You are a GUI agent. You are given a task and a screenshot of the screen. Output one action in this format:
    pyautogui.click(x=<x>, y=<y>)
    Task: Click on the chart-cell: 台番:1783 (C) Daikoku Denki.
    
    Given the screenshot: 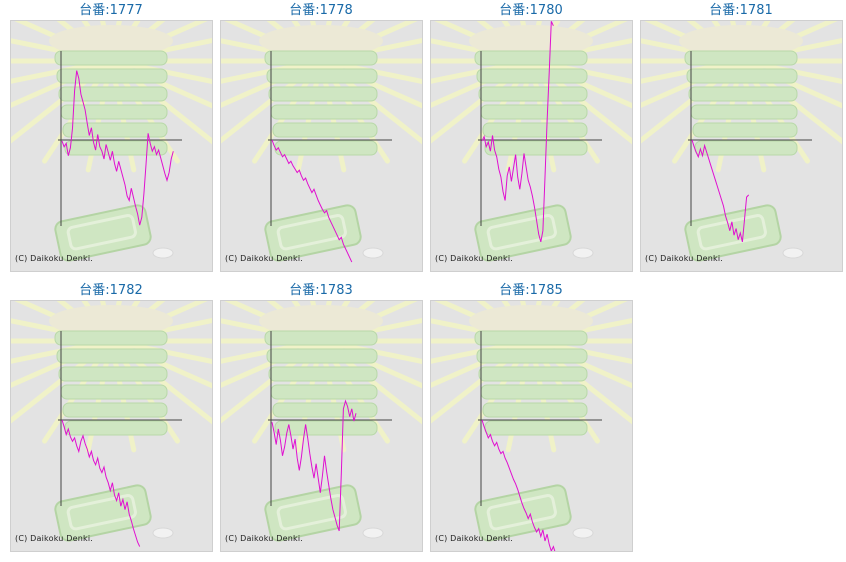 What is the action you would take?
    pyautogui.click(x=321, y=416)
    